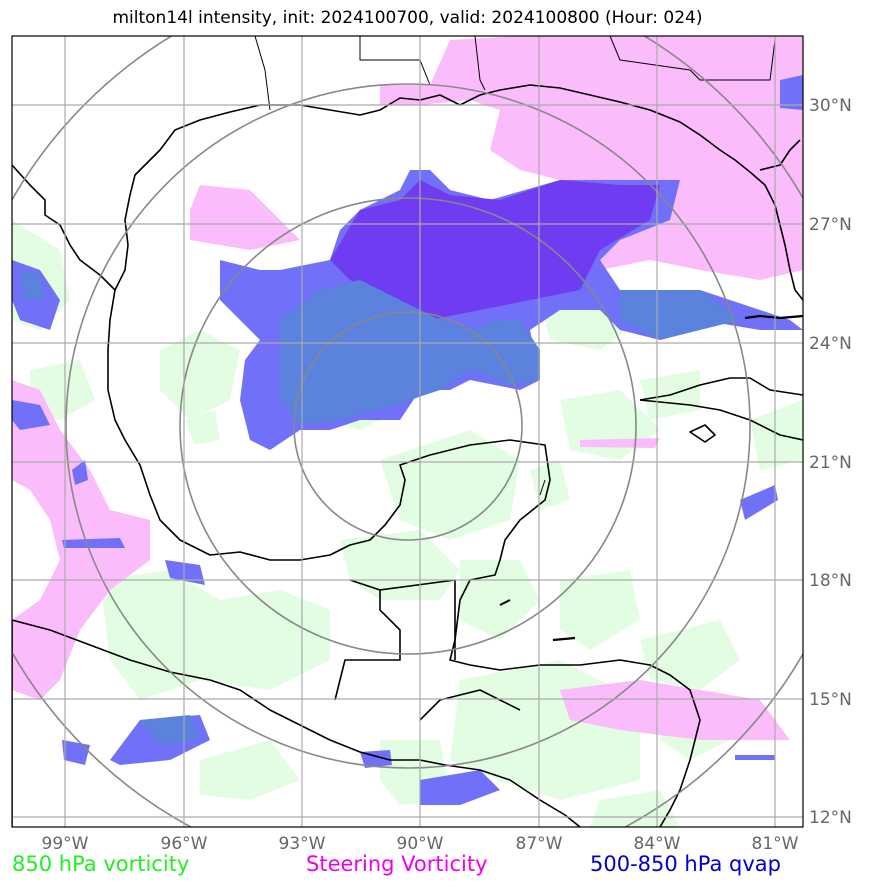 This screenshot has height=891, width=873. I want to click on legend-steering-vorticity: Steering Vorticity, so click(397, 864).